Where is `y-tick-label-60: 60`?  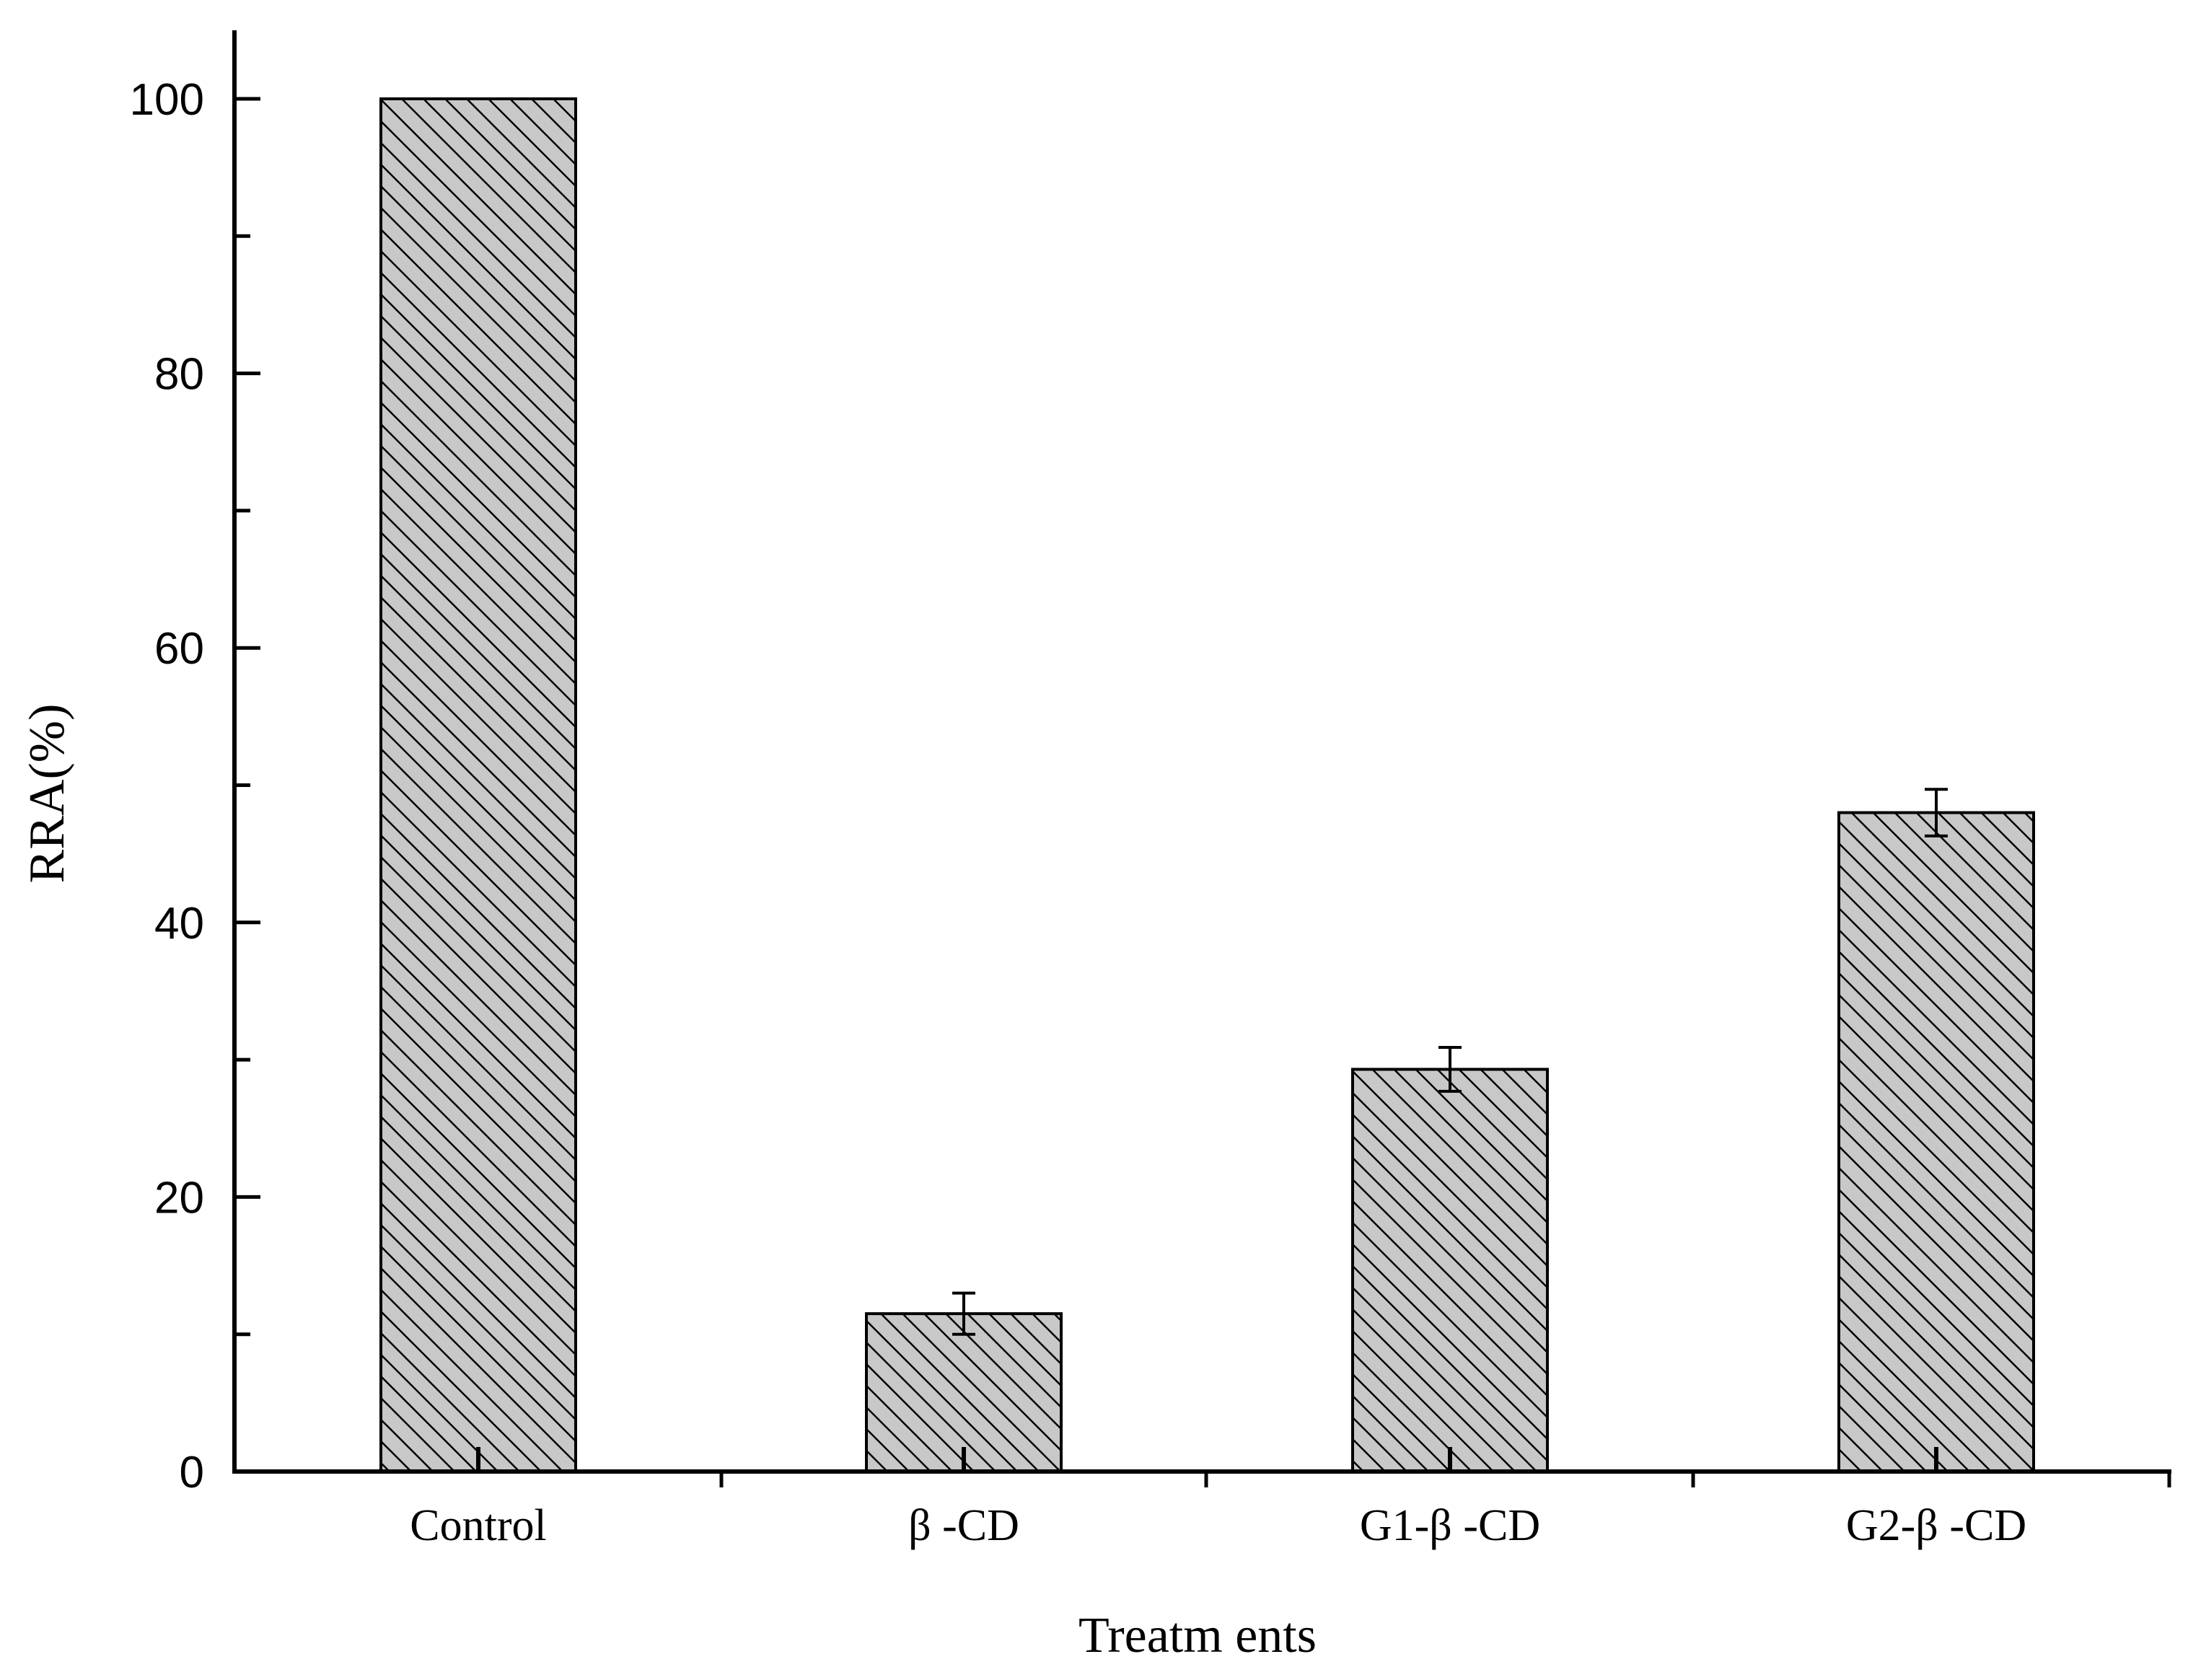
y-tick-label-60: 60 is located at coordinates (179, 649).